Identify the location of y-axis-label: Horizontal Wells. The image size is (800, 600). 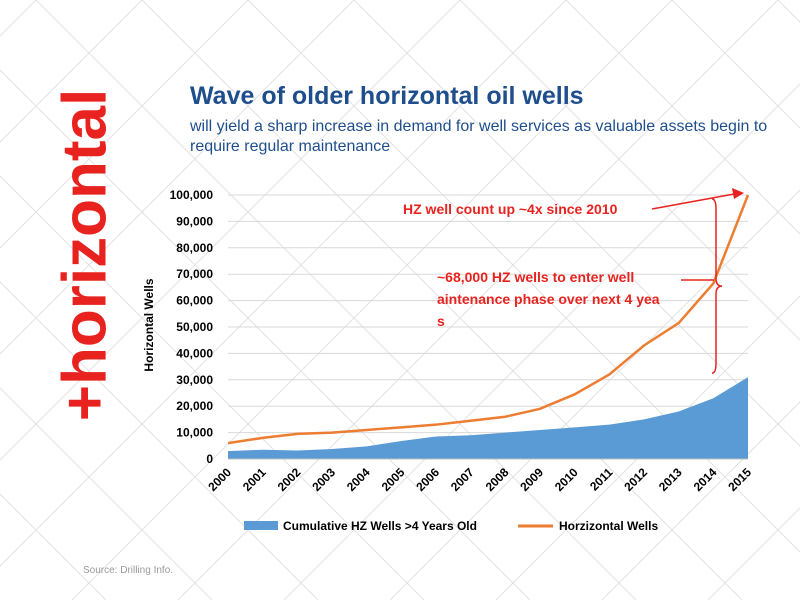
(149, 324).